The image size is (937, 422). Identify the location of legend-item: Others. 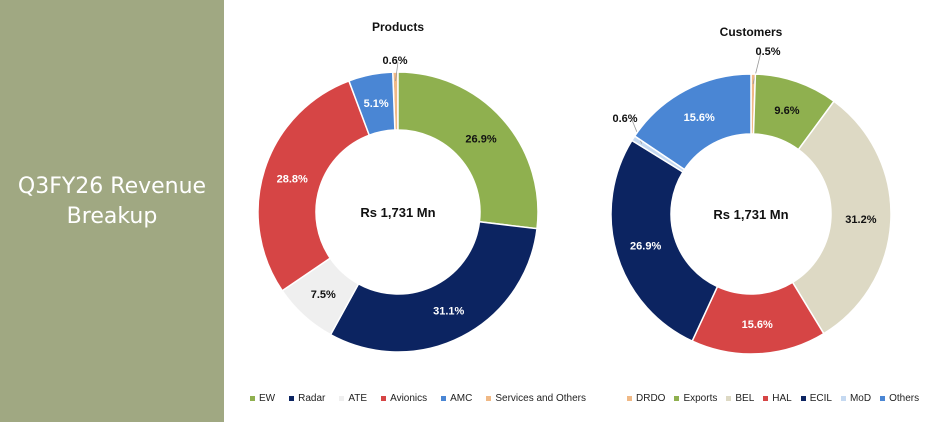
(899, 398).